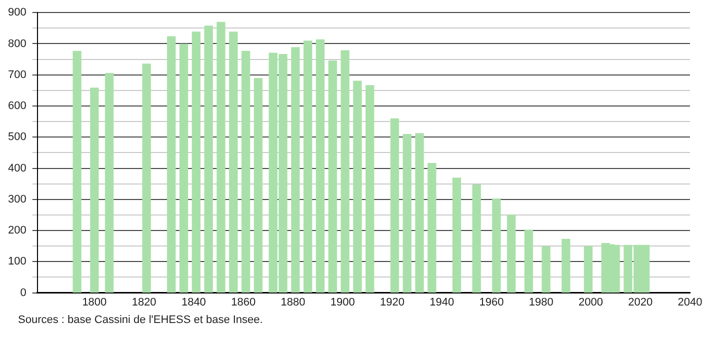 The height and width of the screenshot is (340, 710). I want to click on source-note: Sources : base Cassini de l'EHESS et base Insee., so click(141, 320).